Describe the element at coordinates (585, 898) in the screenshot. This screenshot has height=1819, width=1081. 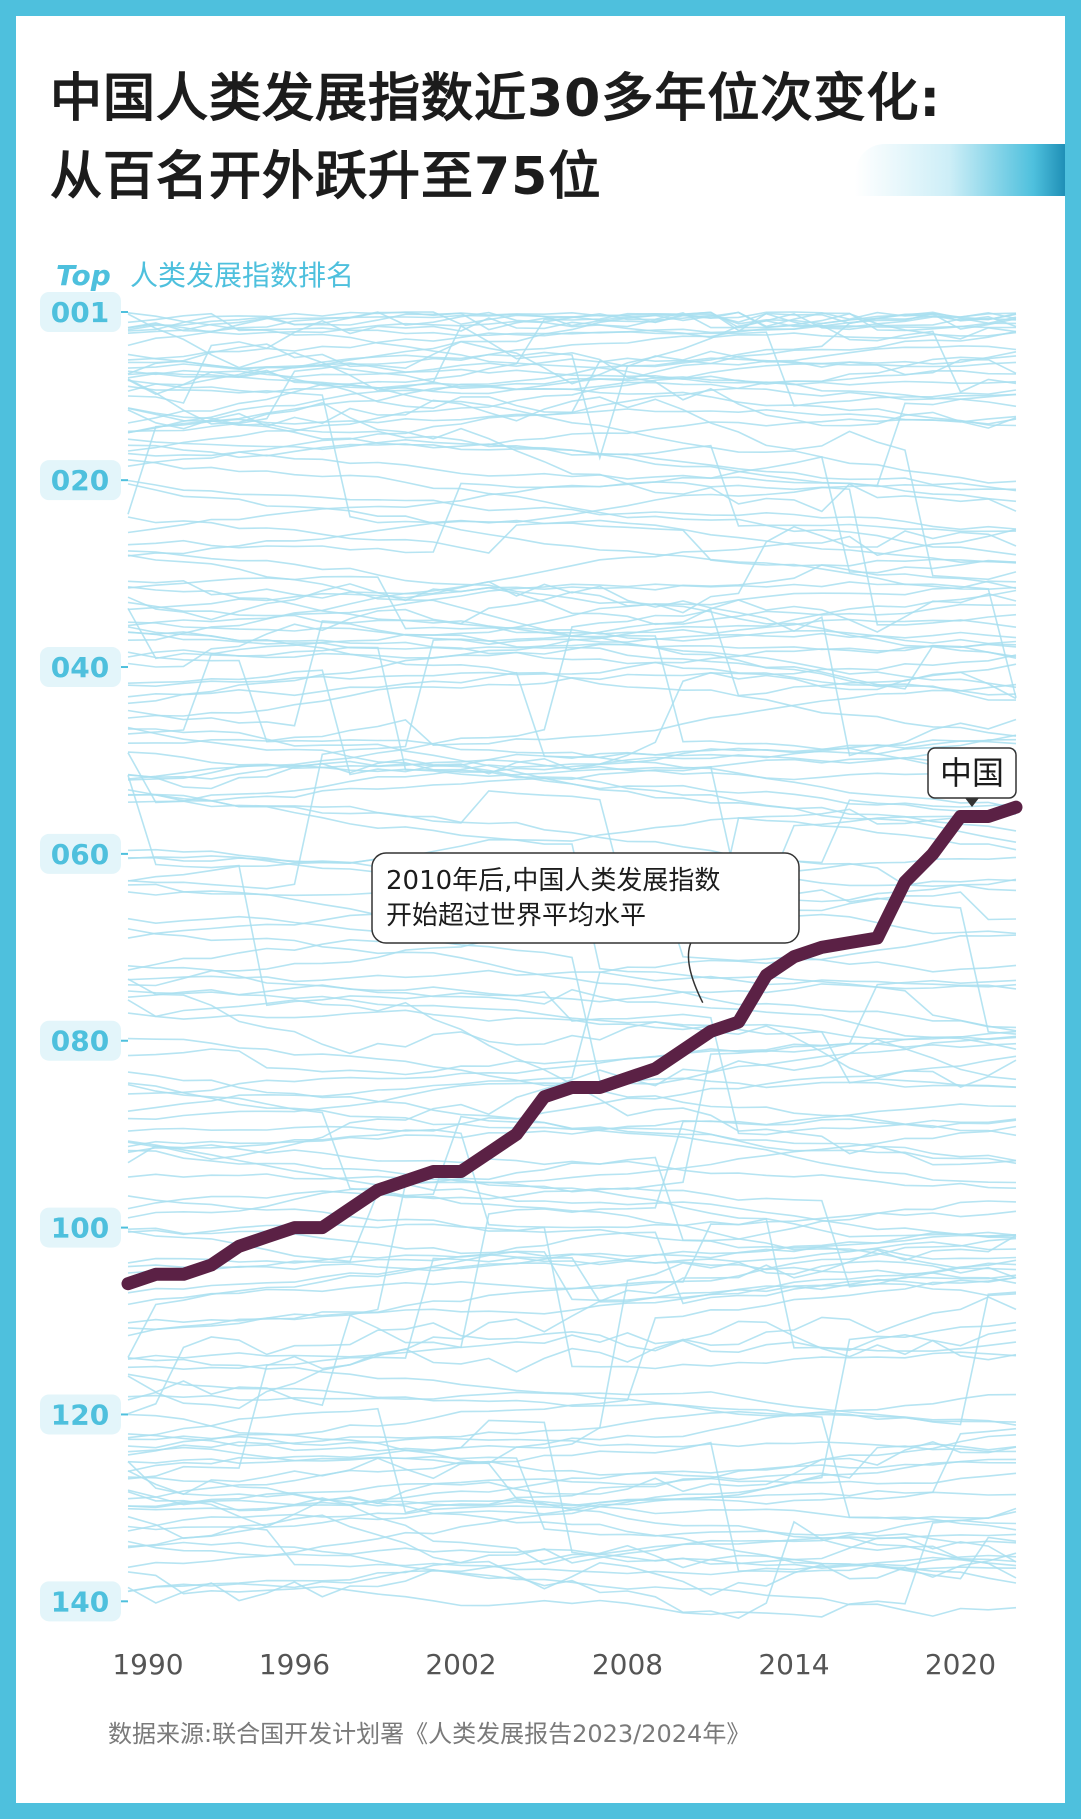
I see `callout-box` at that location.